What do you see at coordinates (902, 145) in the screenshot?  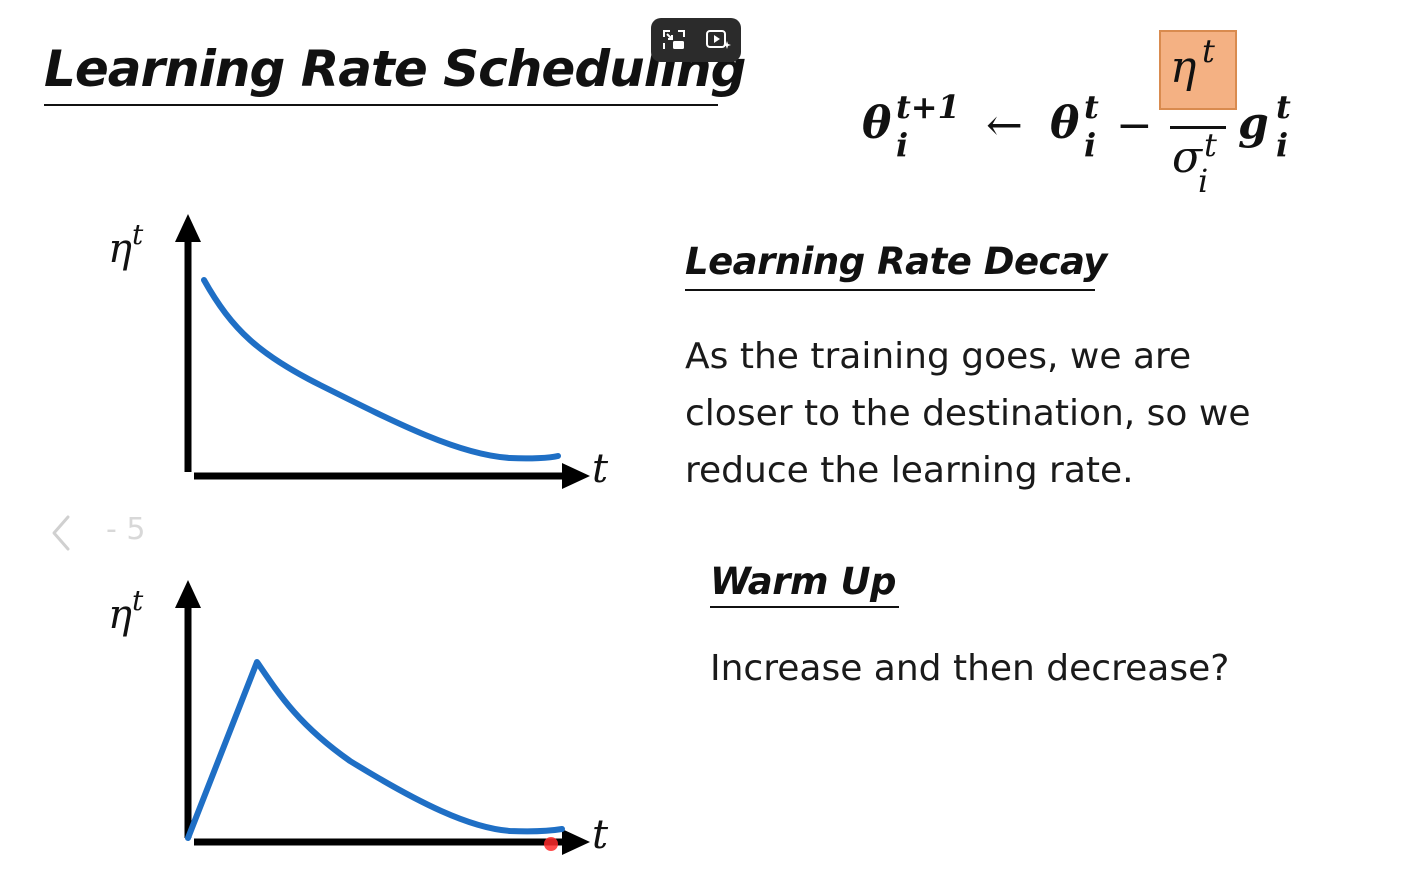 I see `formula-theta-left-sub: i` at bounding box center [902, 145].